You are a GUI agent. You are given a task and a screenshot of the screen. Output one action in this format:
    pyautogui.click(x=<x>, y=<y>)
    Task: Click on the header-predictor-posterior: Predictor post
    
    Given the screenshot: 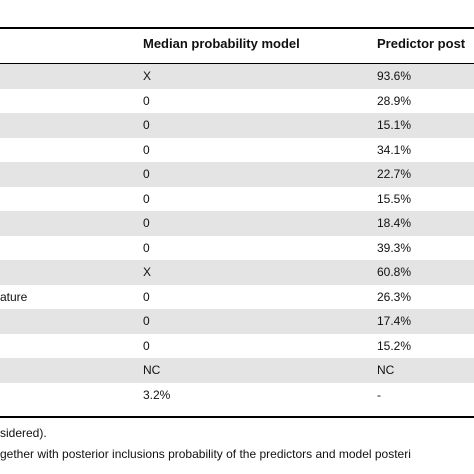 What is the action you would take?
    pyautogui.click(x=421, y=43)
    